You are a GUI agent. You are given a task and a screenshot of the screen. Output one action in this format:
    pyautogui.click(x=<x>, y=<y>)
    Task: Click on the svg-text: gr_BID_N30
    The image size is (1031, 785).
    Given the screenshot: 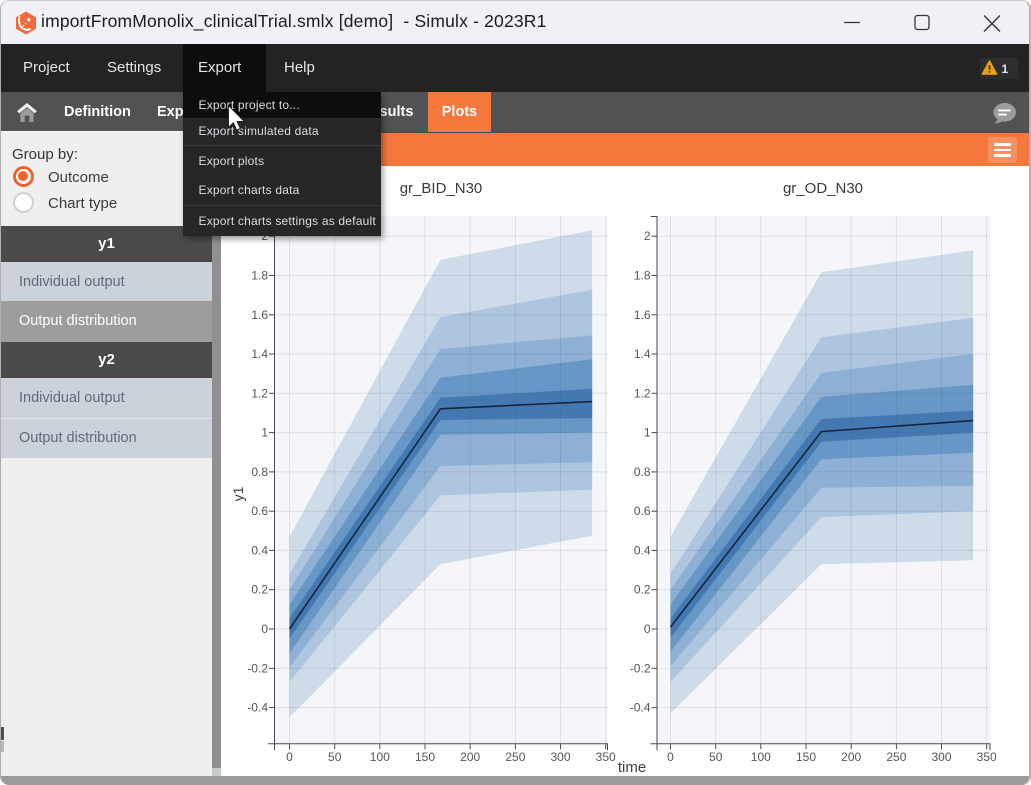 What is the action you would take?
    pyautogui.click(x=441, y=188)
    